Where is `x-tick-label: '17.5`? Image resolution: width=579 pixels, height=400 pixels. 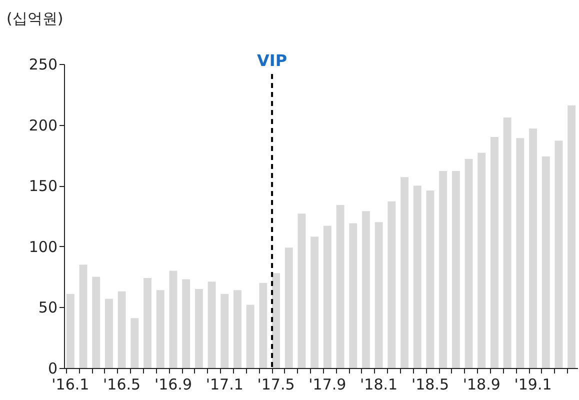 x-tick-label: '17.5 is located at coordinates (276, 385).